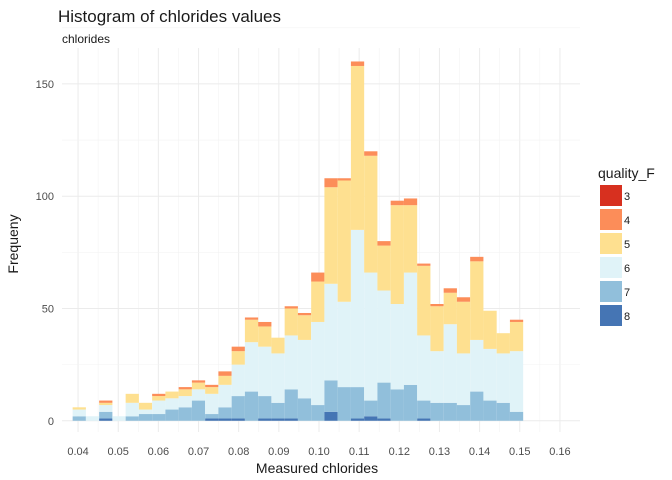  What do you see at coordinates (519, 452) in the screenshot?
I see `x-tick-label: 0.15` at bounding box center [519, 452].